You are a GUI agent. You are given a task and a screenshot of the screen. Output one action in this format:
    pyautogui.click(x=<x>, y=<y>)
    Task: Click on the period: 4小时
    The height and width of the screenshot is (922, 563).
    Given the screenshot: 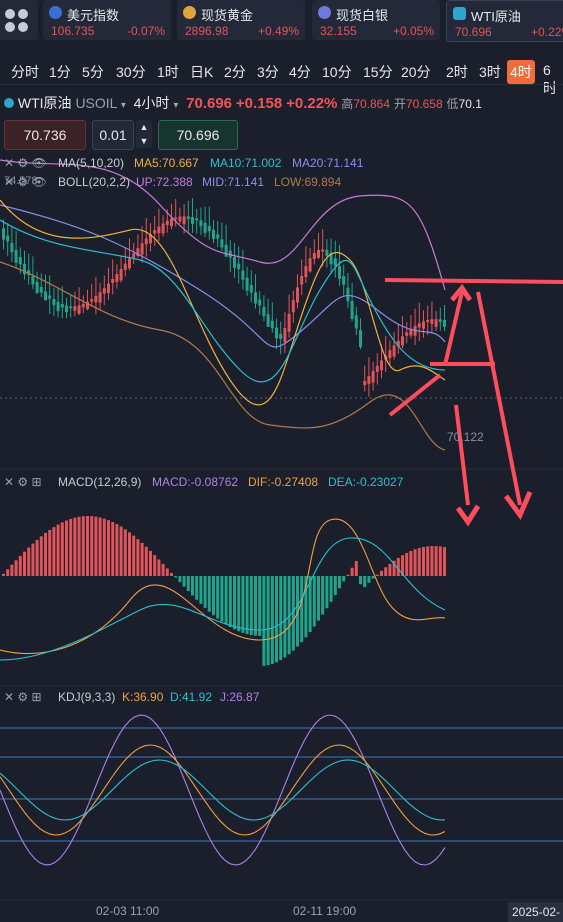 What is the action you would take?
    pyautogui.click(x=151, y=103)
    